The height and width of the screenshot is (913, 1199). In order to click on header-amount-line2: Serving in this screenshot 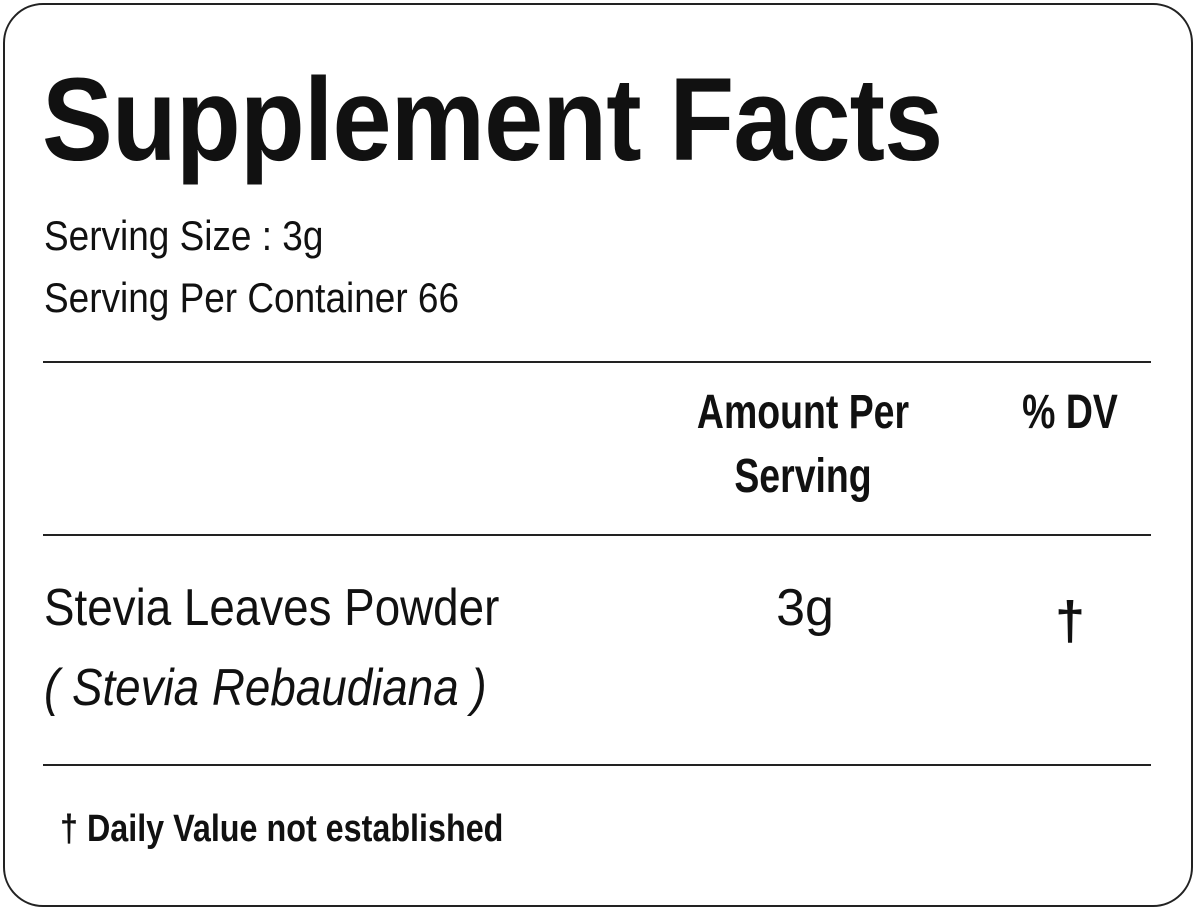, I will do `click(803, 476)`.